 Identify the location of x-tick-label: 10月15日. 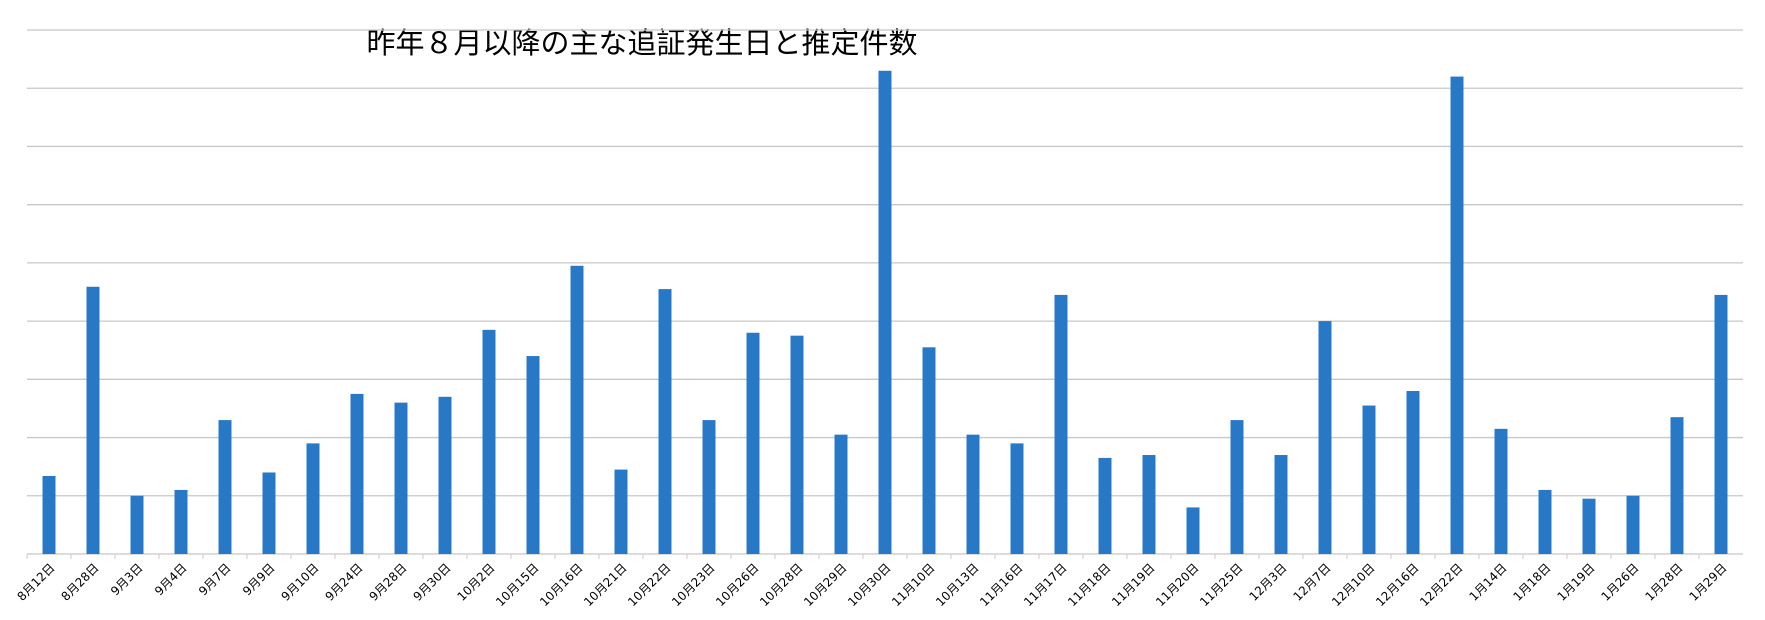
(517, 585).